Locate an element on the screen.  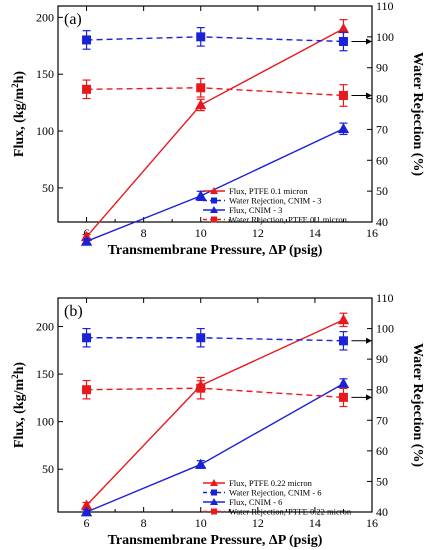
panel-label: (b) is located at coordinates (73, 311).